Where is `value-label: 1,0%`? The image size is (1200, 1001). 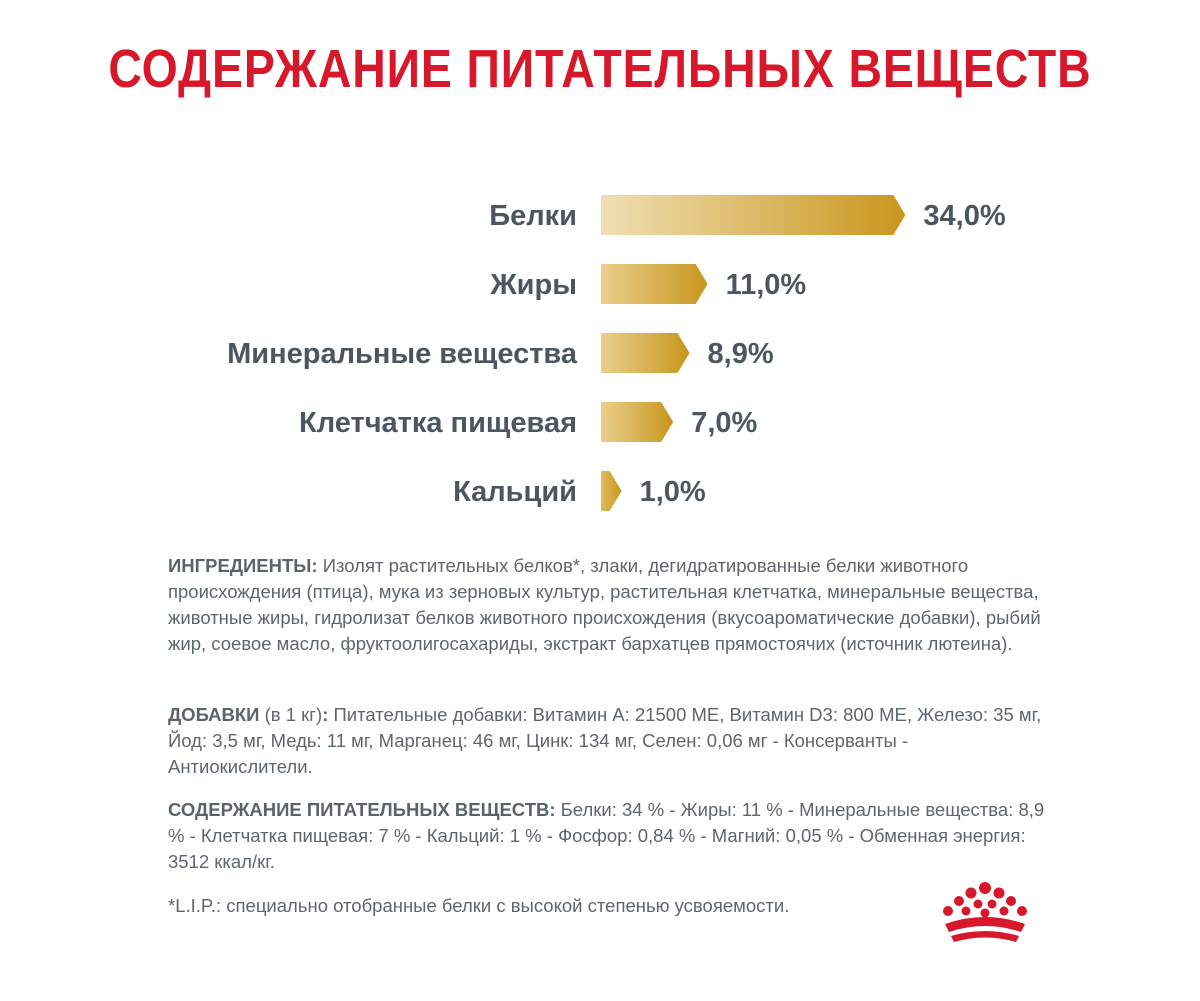
value-label: 1,0% is located at coordinates (673, 492).